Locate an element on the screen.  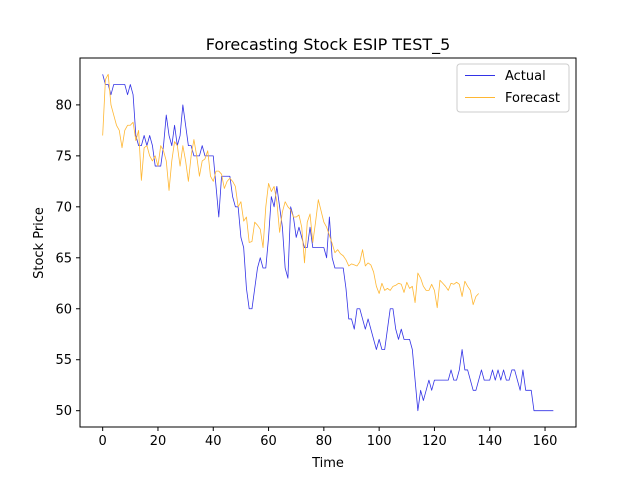
y-axis: 50 55 60 65 70 75 80 is located at coordinates (67, 258).